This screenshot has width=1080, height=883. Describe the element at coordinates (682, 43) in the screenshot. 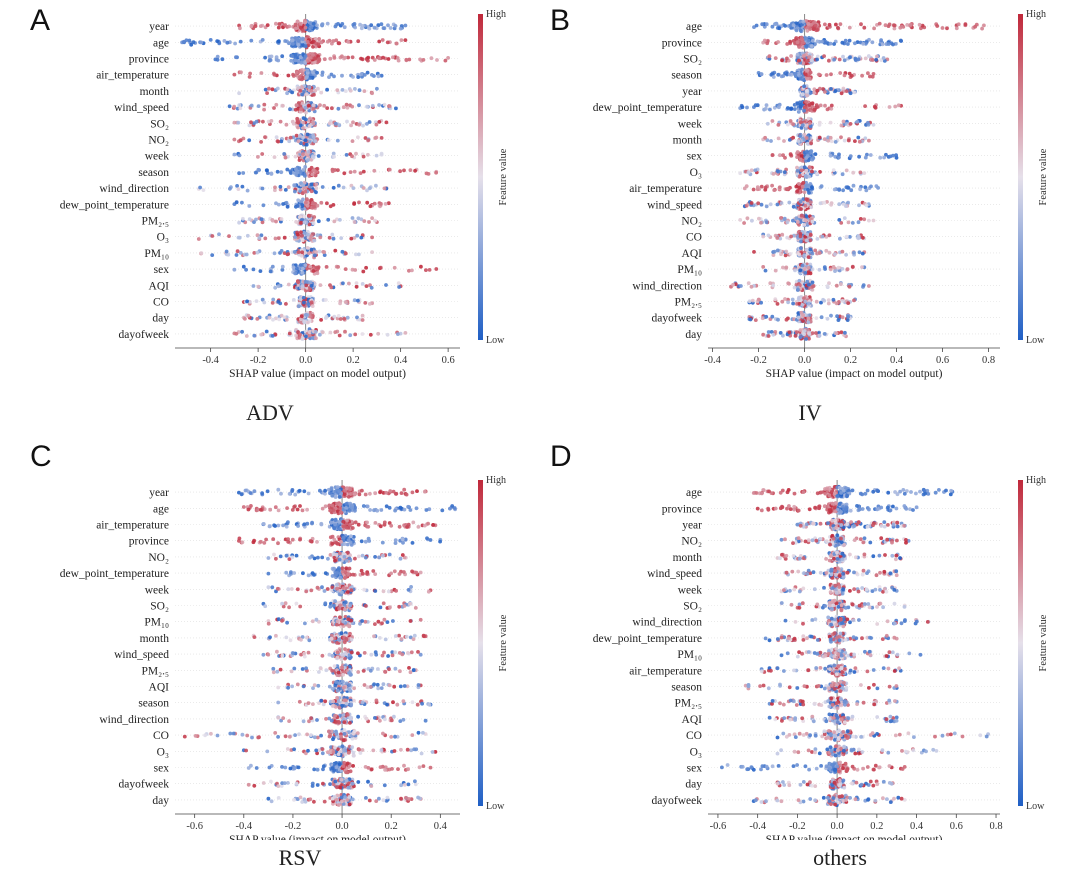

I see `feature-label: province` at that location.